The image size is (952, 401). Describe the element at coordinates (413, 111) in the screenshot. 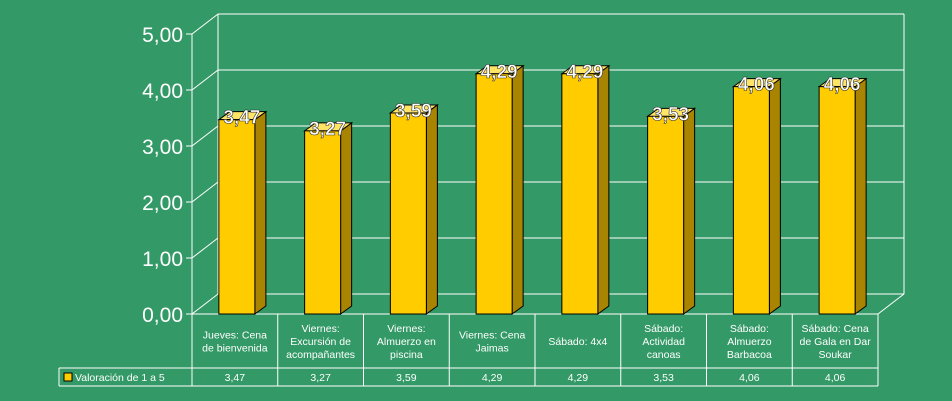

I see `data-label: 3,59` at that location.